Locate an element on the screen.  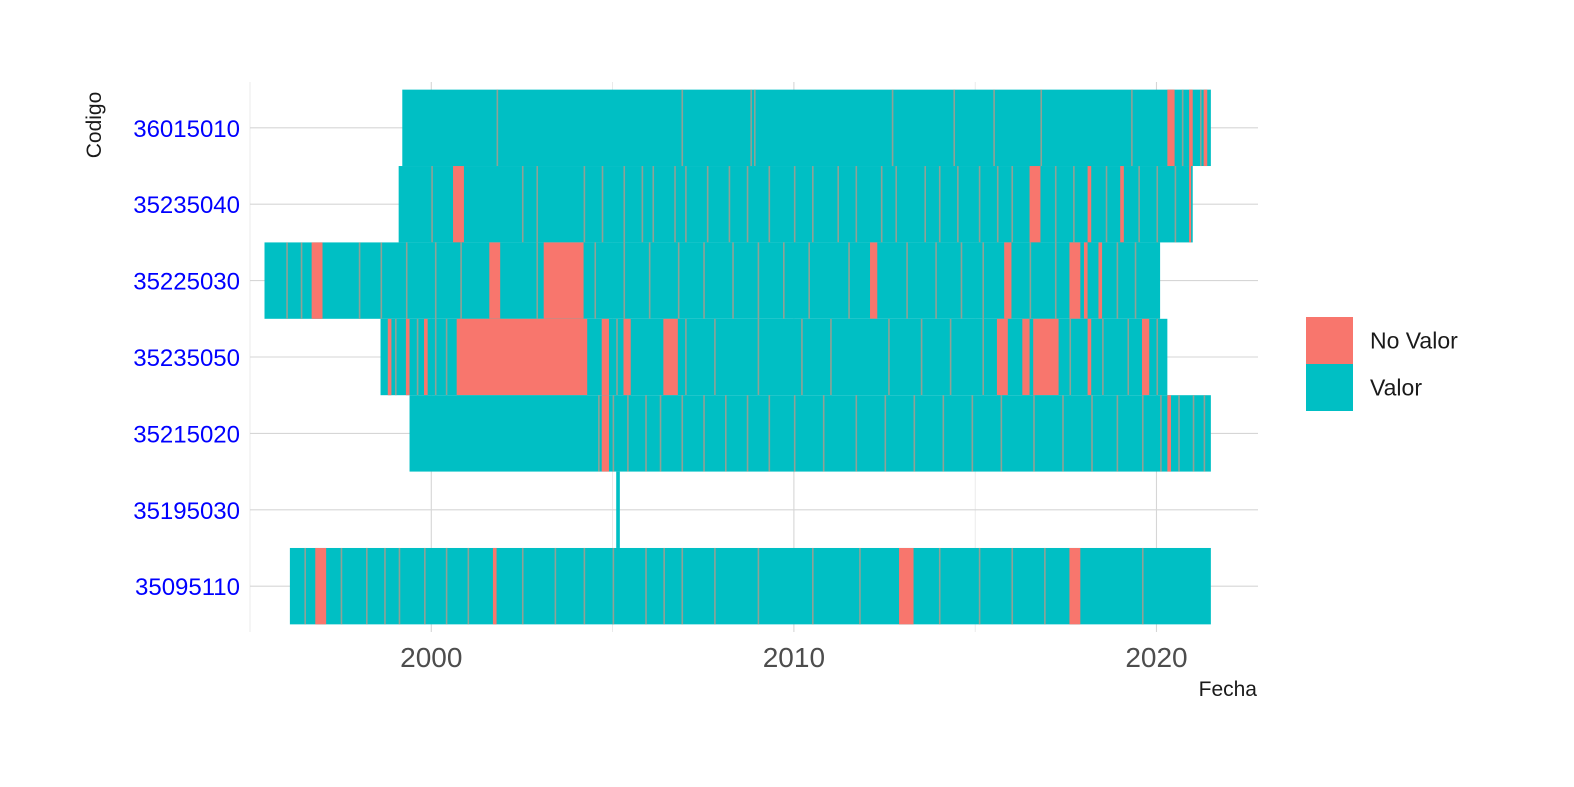
x-tick-label: 2020 is located at coordinates (1156, 657).